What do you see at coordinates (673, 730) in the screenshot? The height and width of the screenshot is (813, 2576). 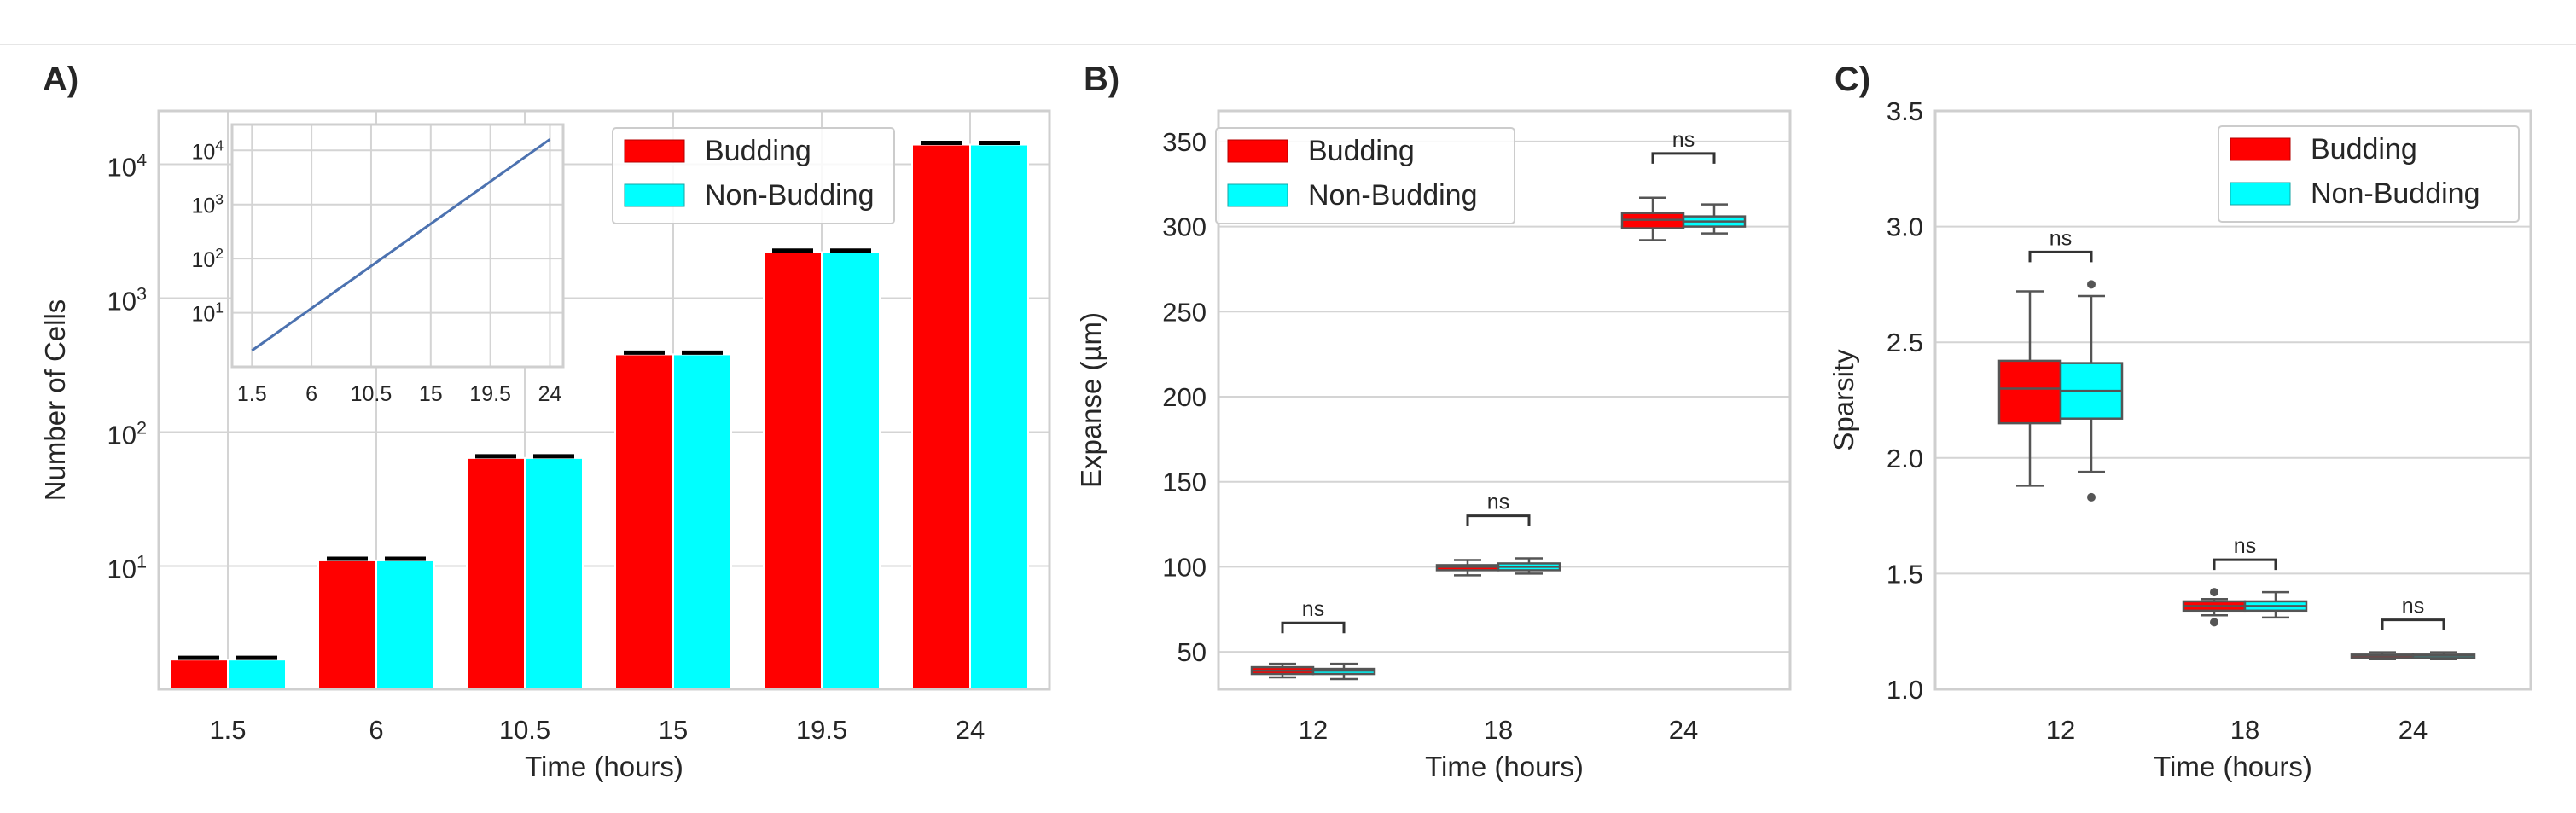 I see `x-tick-label: 15` at bounding box center [673, 730].